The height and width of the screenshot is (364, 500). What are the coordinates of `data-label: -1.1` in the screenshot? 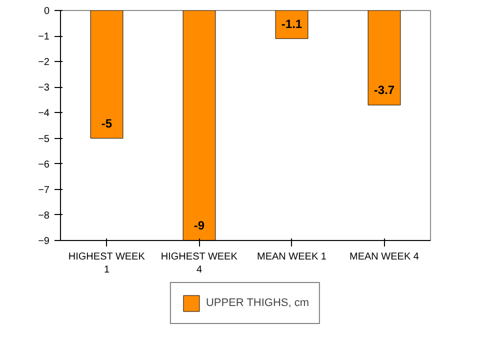 It's located at (291, 23).